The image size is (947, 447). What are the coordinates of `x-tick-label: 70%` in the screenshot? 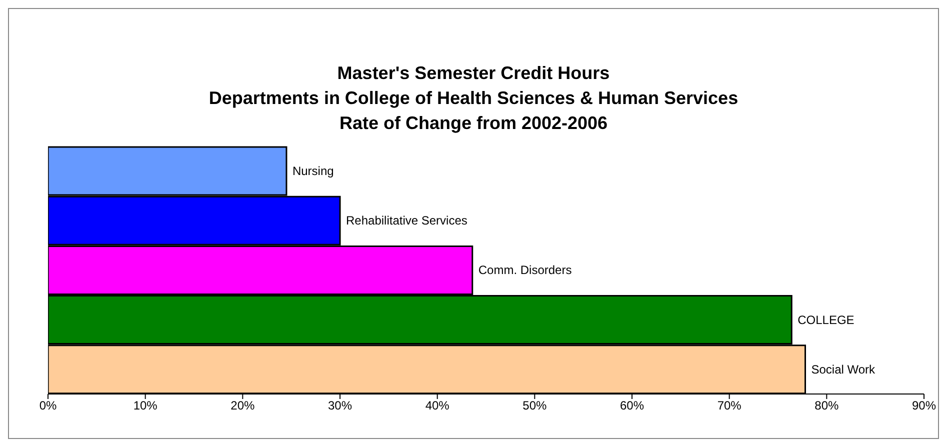 It's located at (729, 405).